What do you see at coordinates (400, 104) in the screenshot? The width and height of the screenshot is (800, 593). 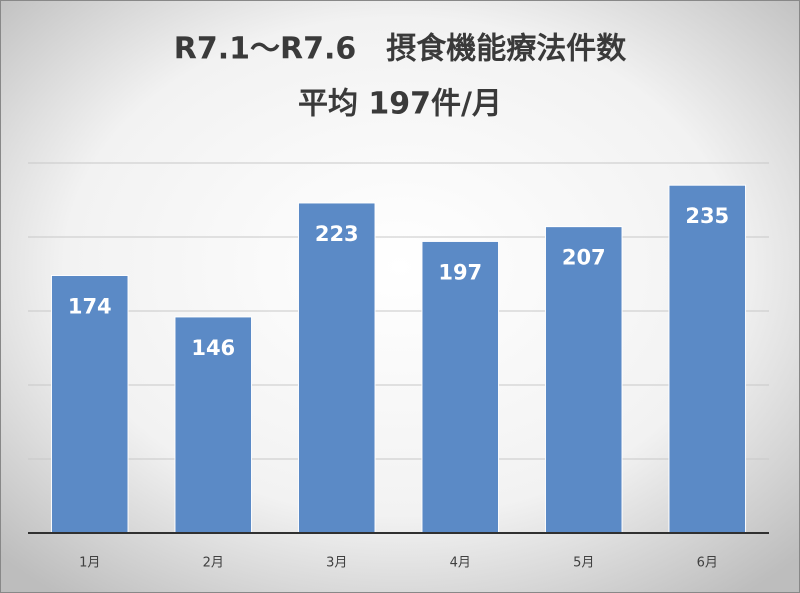 I see `chart-subtitle: 平均 197件/月` at bounding box center [400, 104].